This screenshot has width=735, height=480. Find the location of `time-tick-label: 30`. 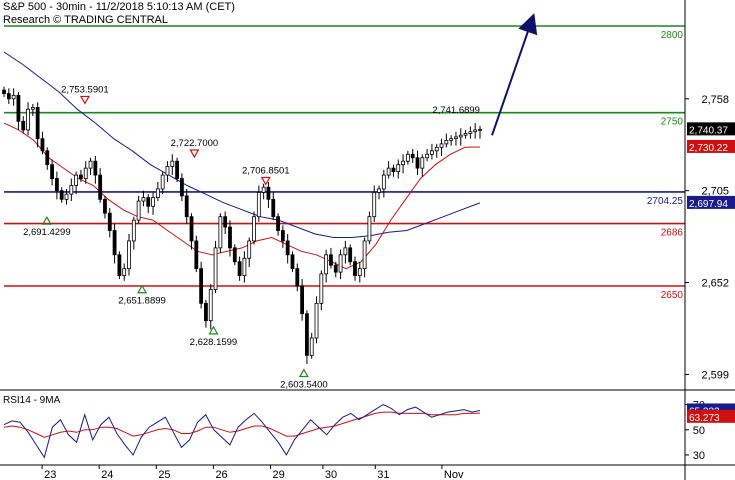

time-tick-label: 30 is located at coordinates (331, 474).